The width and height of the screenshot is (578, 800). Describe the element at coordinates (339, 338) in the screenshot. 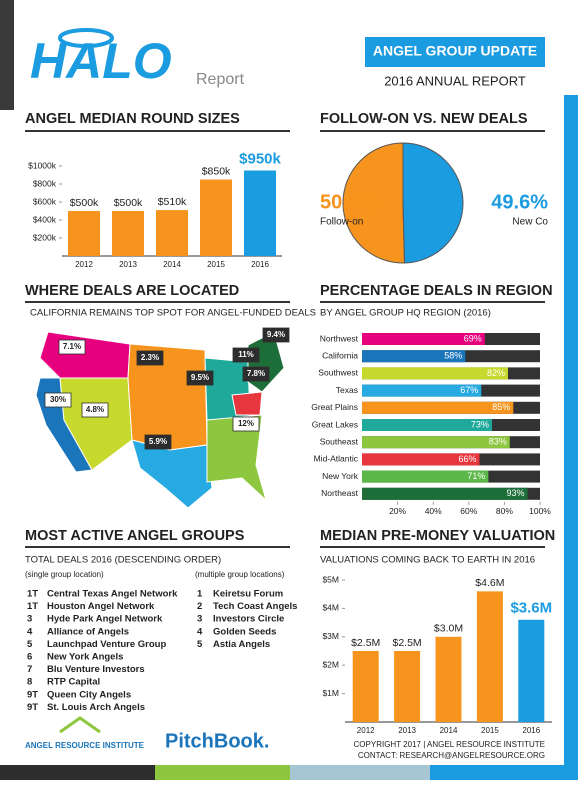

I see `category-label: Northwest` at that location.